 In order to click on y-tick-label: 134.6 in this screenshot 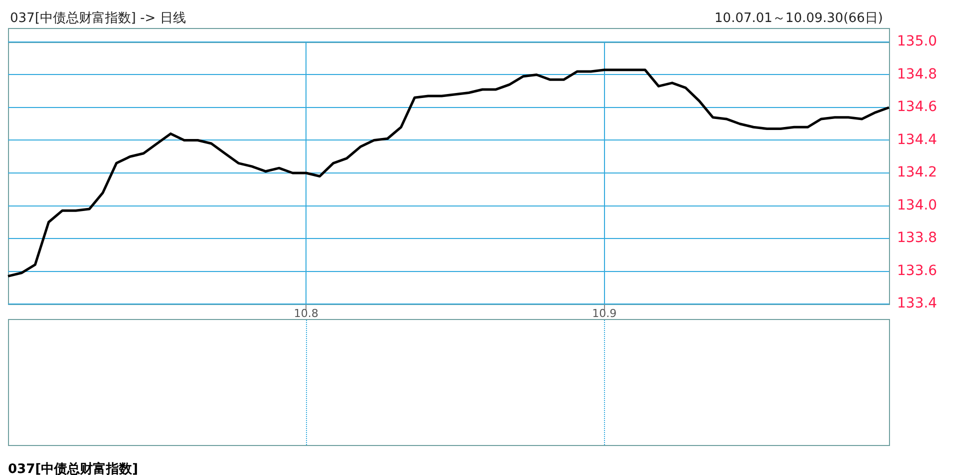, I will do `click(917, 107)`.